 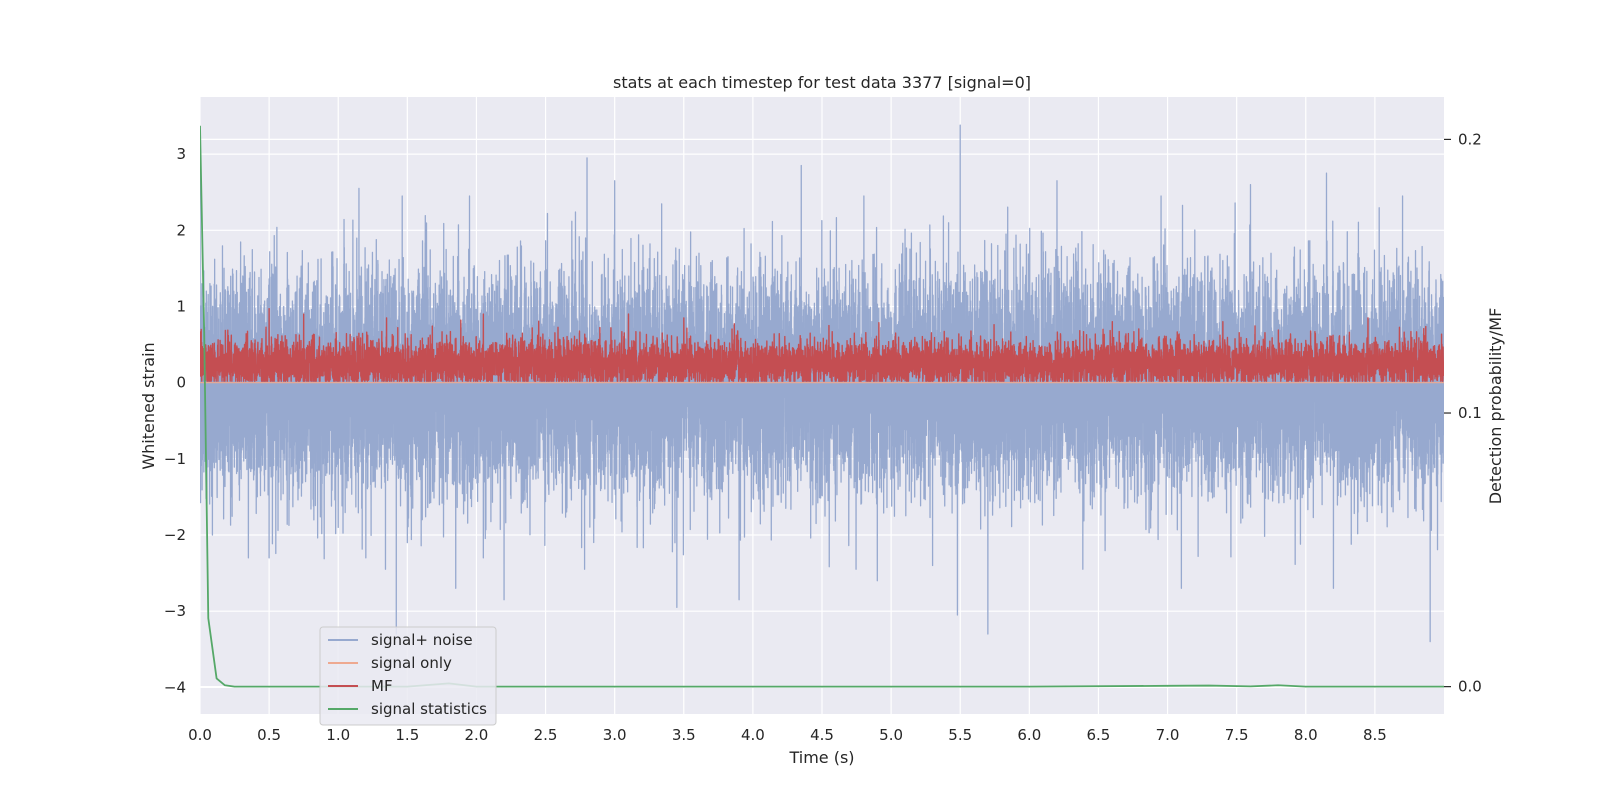 I want to click on y-tick-label: −3, so click(x=175, y=611).